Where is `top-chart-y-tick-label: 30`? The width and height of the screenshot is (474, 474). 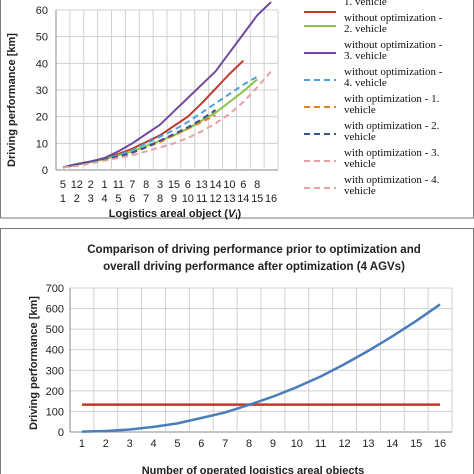
top-chart-y-tick-label: 30 is located at coordinates (42, 91).